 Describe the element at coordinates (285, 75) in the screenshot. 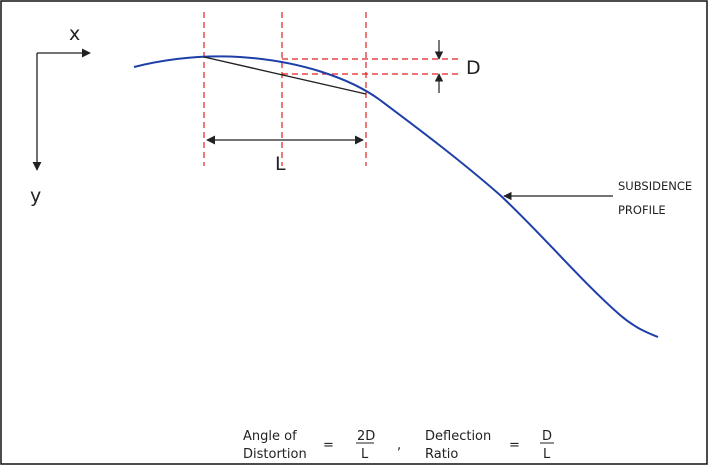

I see `chord-line` at that location.